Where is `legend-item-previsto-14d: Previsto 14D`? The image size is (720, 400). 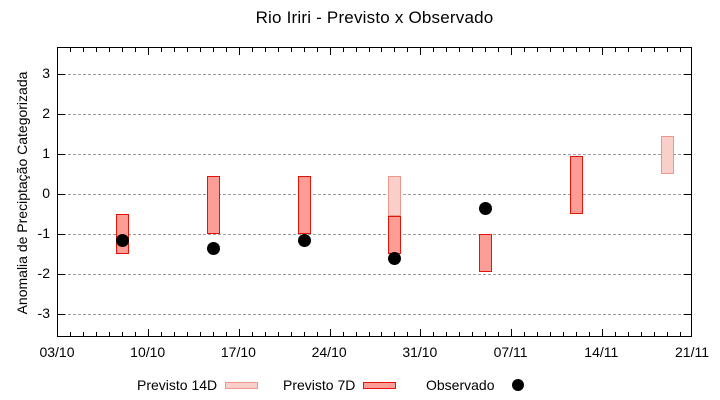 legend-item-previsto-14d: Previsto 14D is located at coordinates (198, 385).